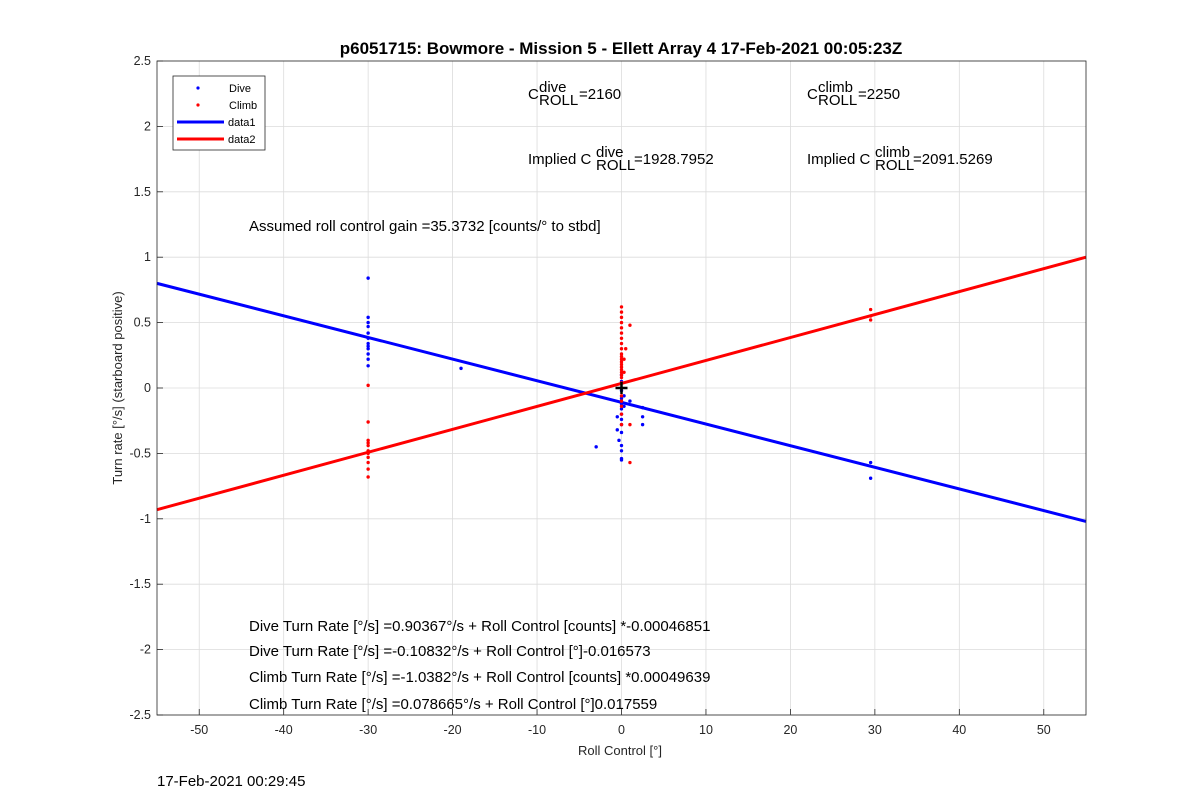  What do you see at coordinates (533, 94) in the screenshot?
I see `c-dive-base: C` at bounding box center [533, 94].